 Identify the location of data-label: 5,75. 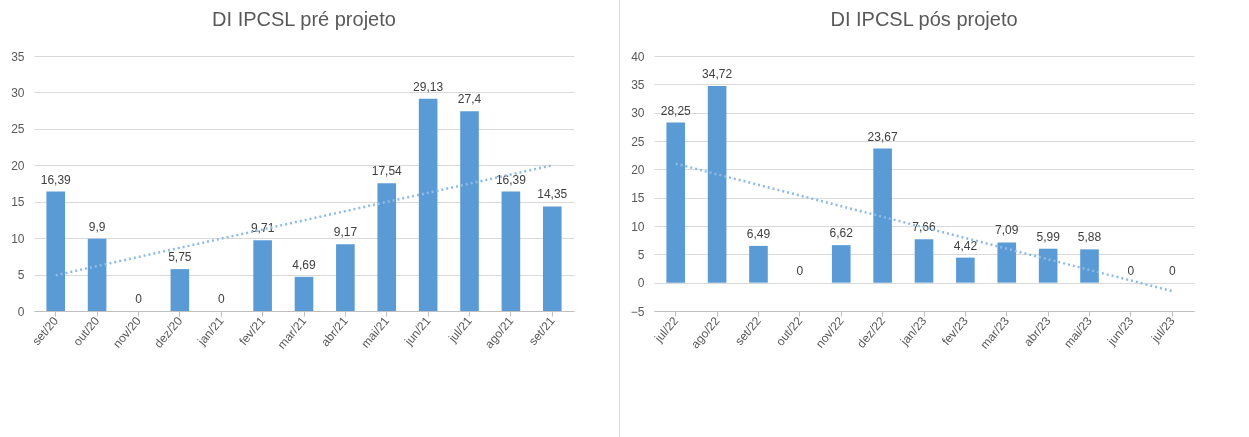
(180, 257).